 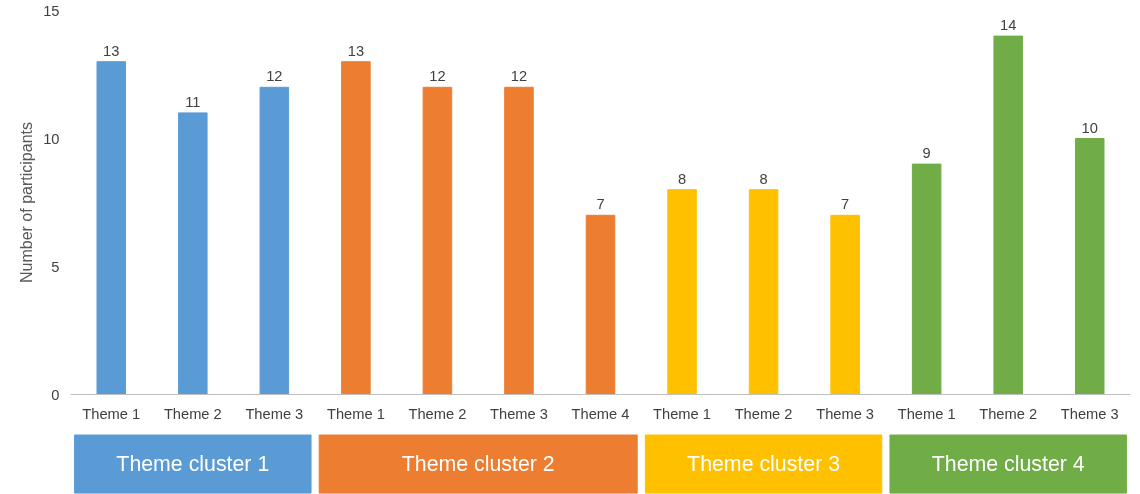 What do you see at coordinates (478, 464) in the screenshot?
I see `text: Theme cluster 2` at bounding box center [478, 464].